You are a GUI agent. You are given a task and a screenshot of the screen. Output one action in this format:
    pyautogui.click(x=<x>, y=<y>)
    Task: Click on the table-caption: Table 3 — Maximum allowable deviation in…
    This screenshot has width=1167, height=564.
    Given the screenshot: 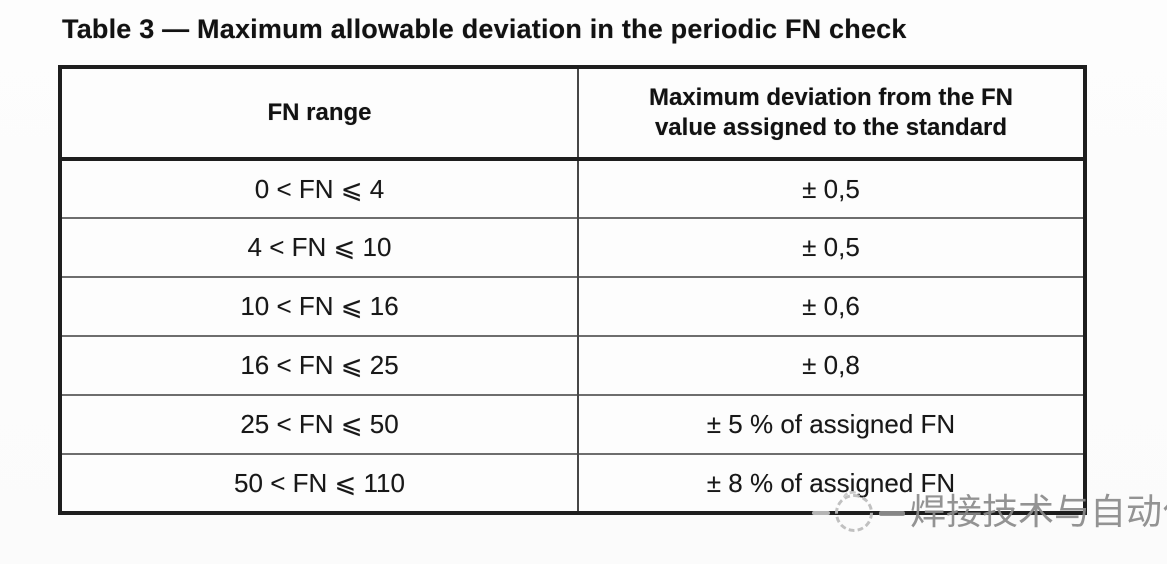 What is the action you would take?
    pyautogui.click(x=484, y=29)
    